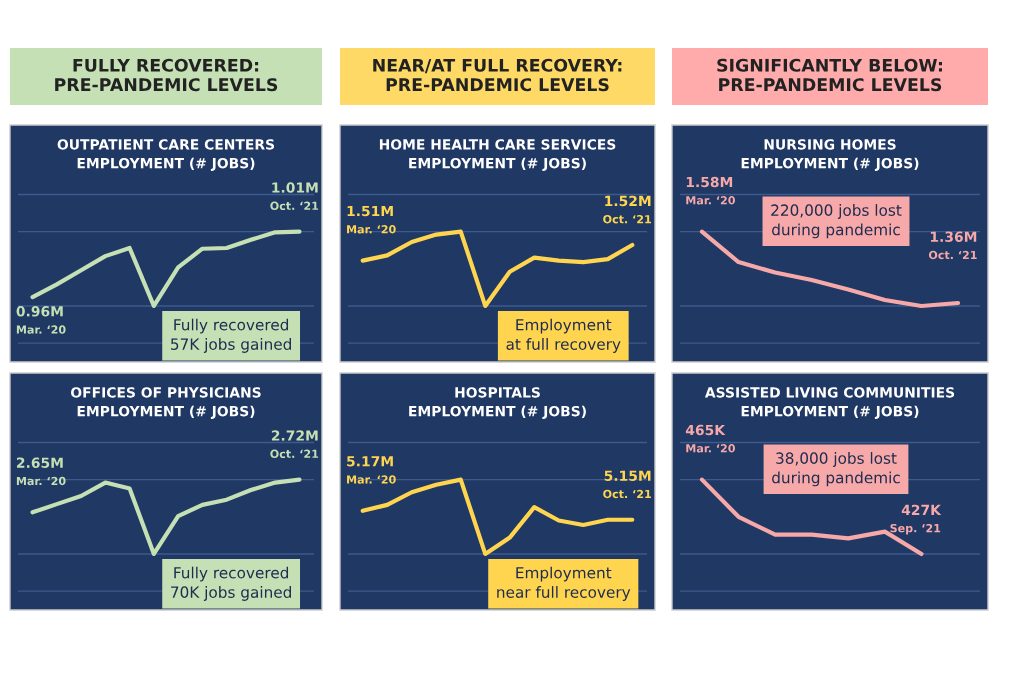 This screenshot has width=1024, height=683. I want to click on text: FULLY RECOVERED: PRE-PANDEMIC LEVELS, so click(166, 75).